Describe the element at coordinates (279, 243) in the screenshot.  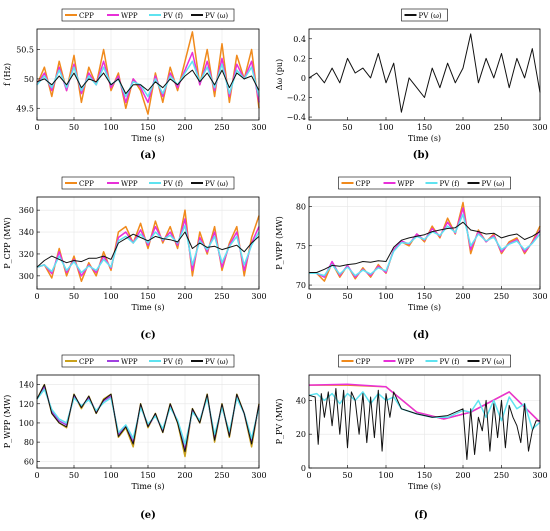
I see `y-axis-label: P_WPP (MW)` at that location.